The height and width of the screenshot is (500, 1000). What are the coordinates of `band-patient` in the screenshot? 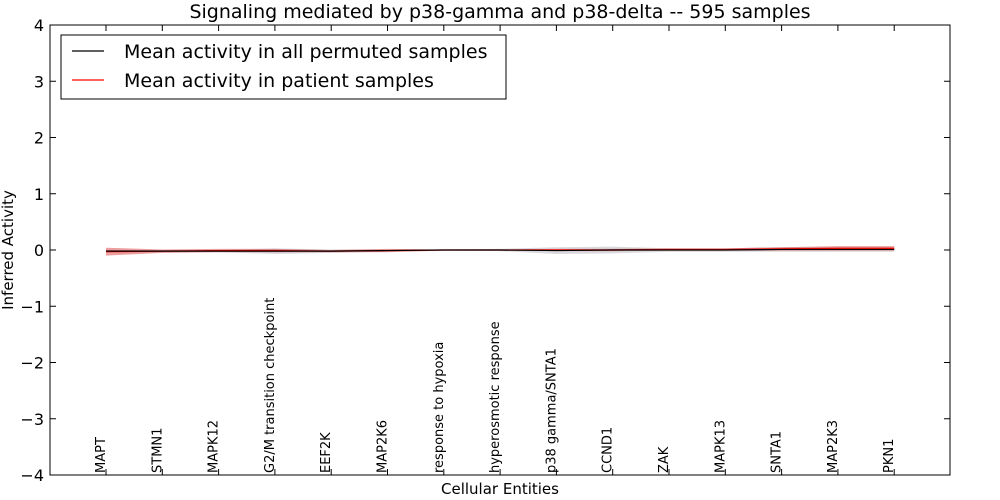 It's located at (500, 251).